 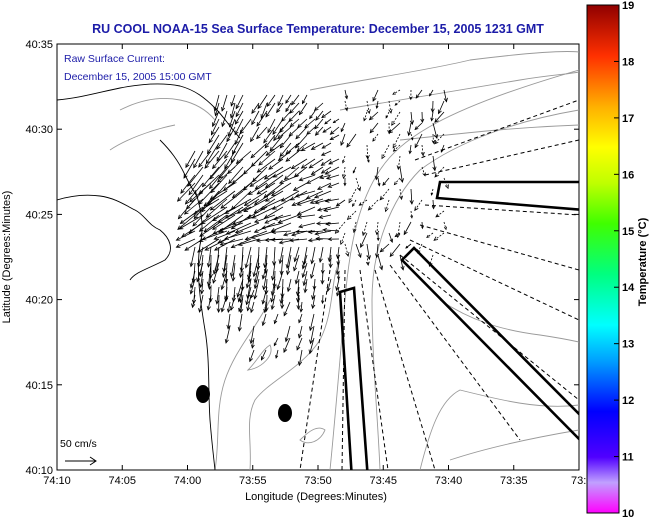 I want to click on colorbar-tick-label: 18, so click(x=628, y=62).